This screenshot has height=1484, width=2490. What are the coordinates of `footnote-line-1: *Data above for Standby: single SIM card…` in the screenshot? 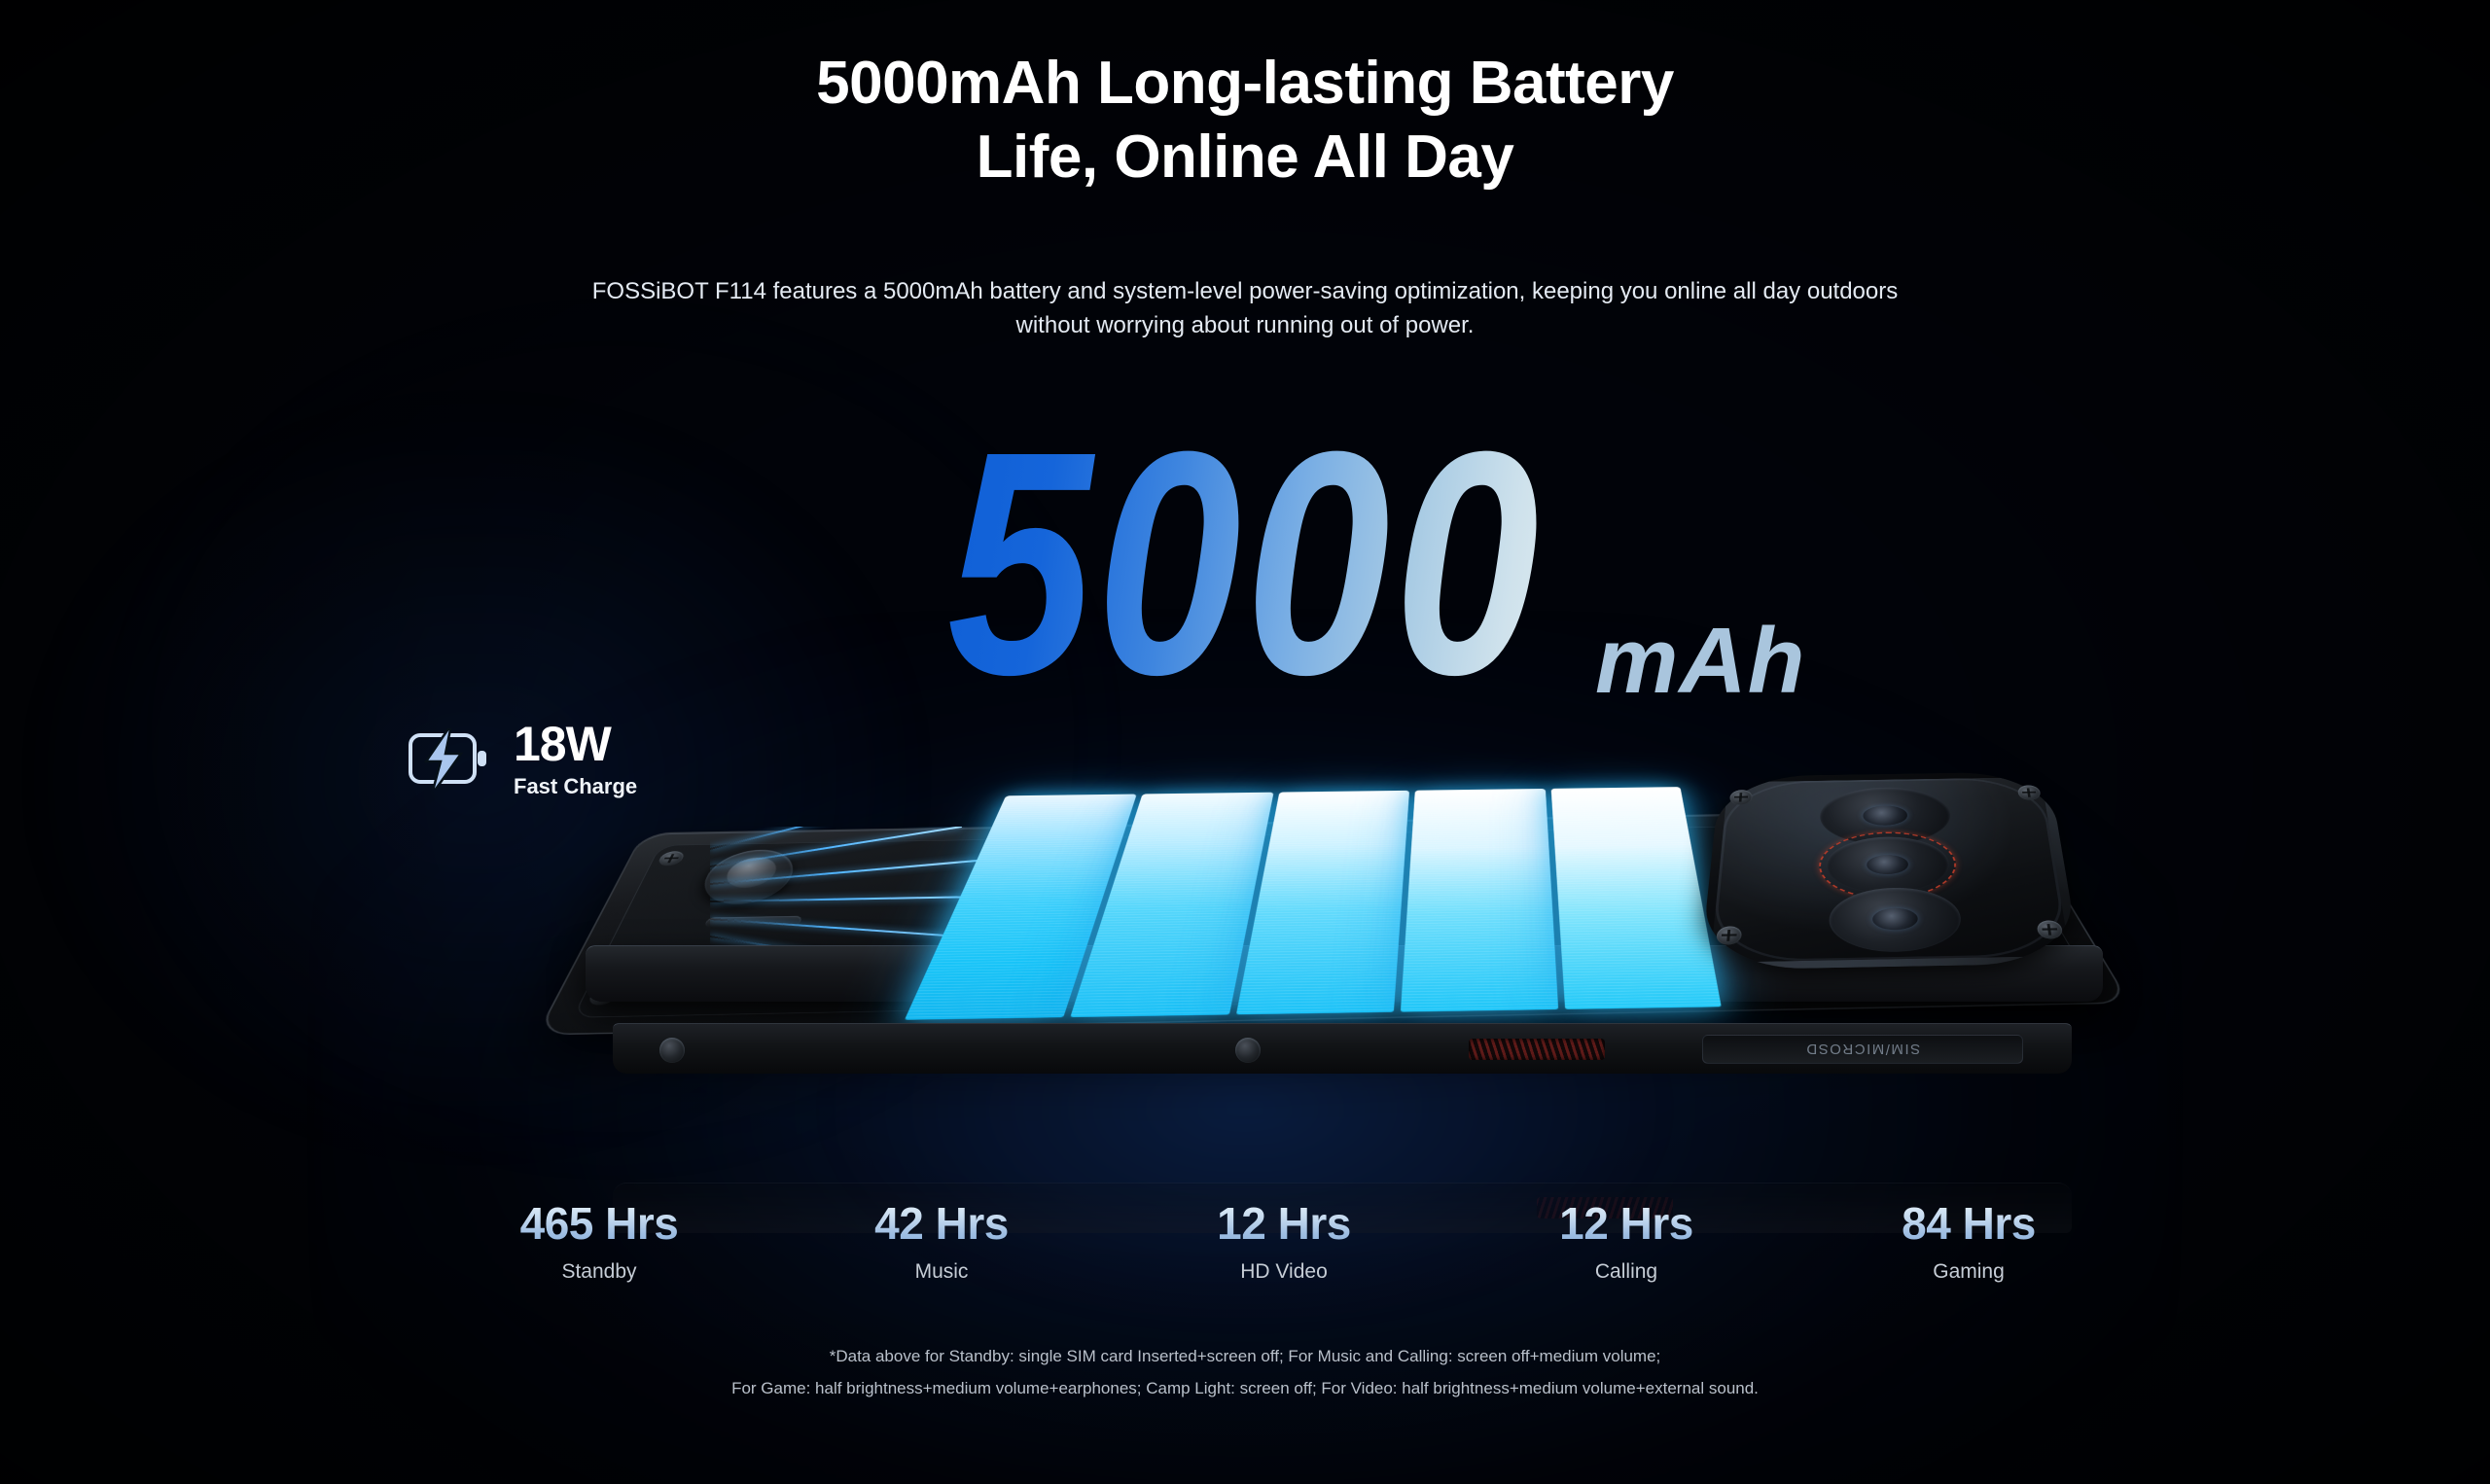 It's located at (1245, 1356).